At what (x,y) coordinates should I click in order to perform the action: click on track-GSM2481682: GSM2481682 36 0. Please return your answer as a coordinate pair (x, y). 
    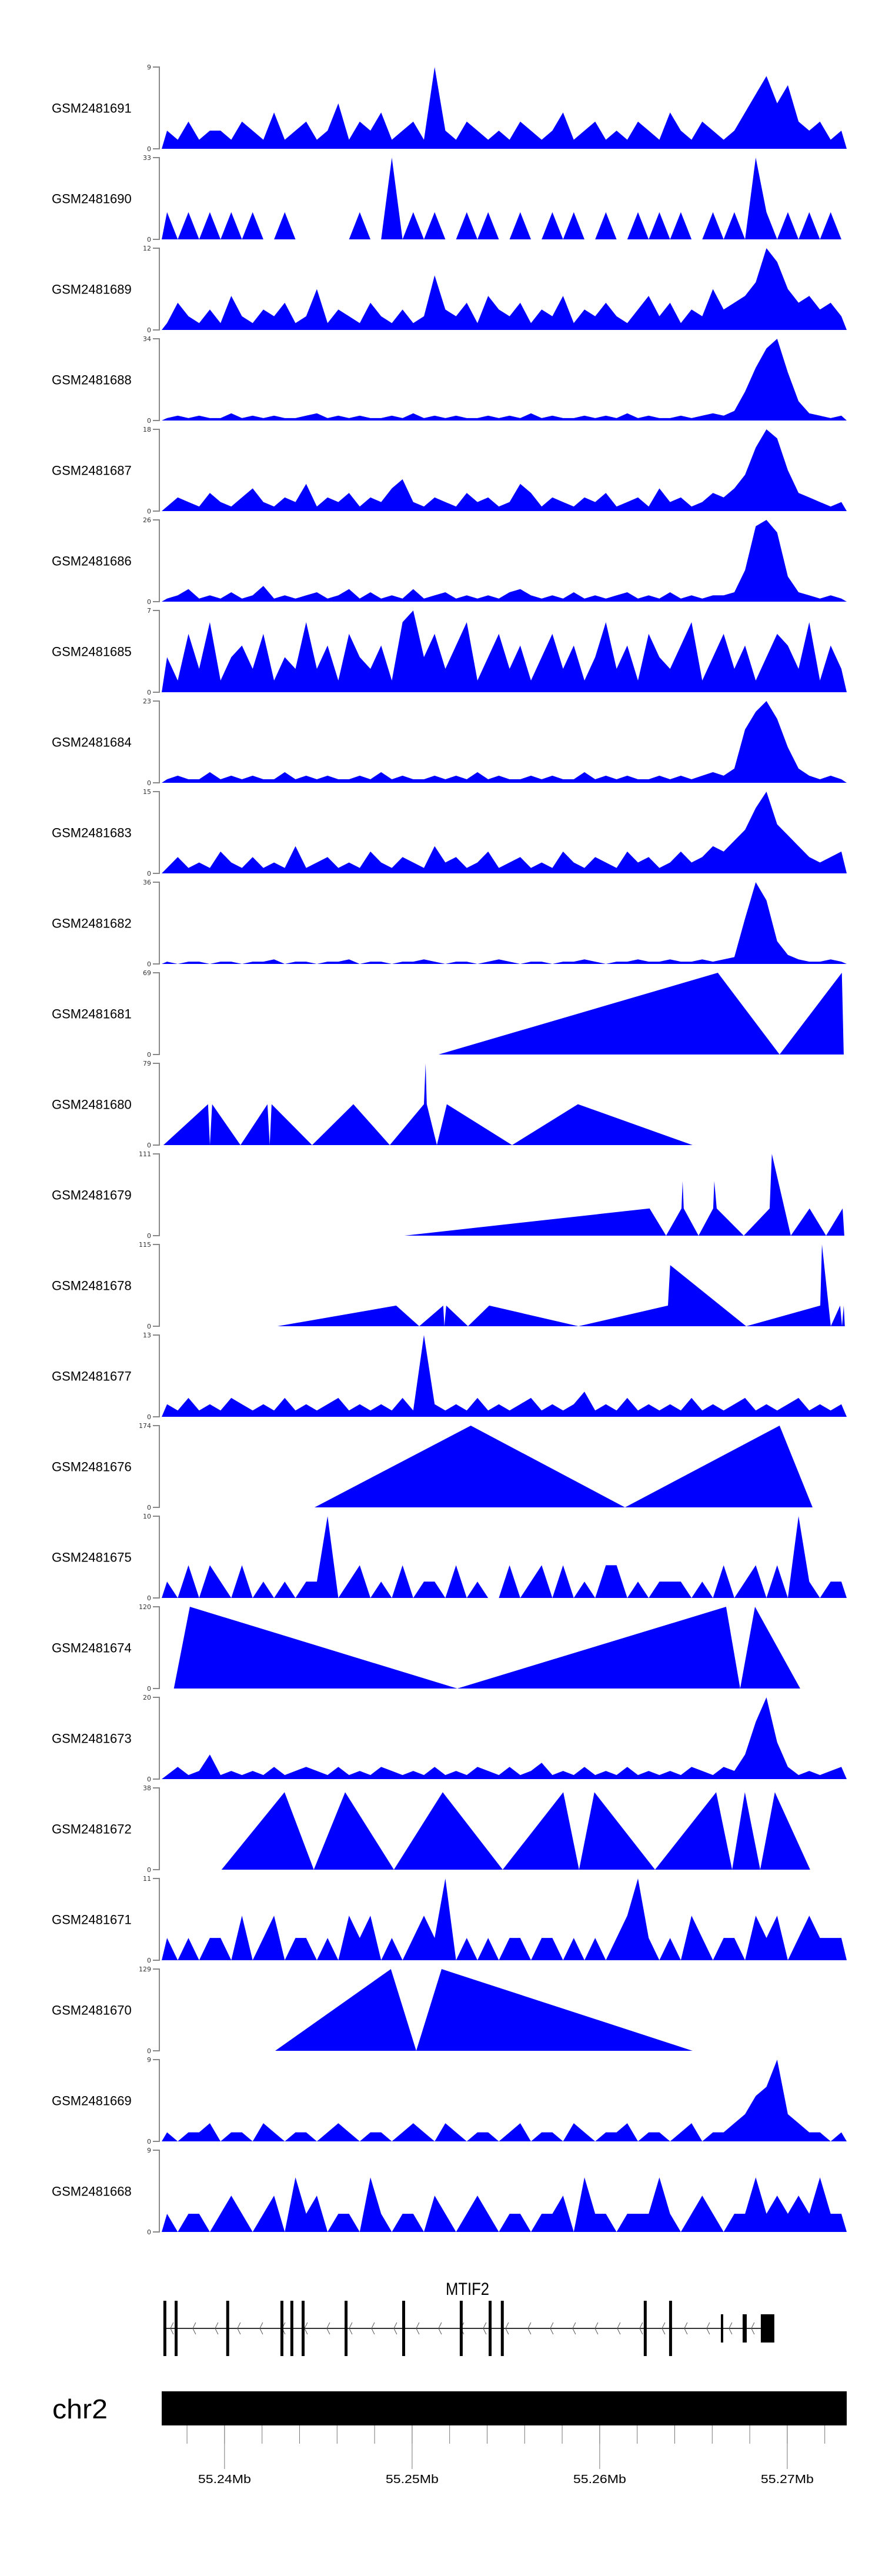
    Looking at the image, I should click on (449, 923).